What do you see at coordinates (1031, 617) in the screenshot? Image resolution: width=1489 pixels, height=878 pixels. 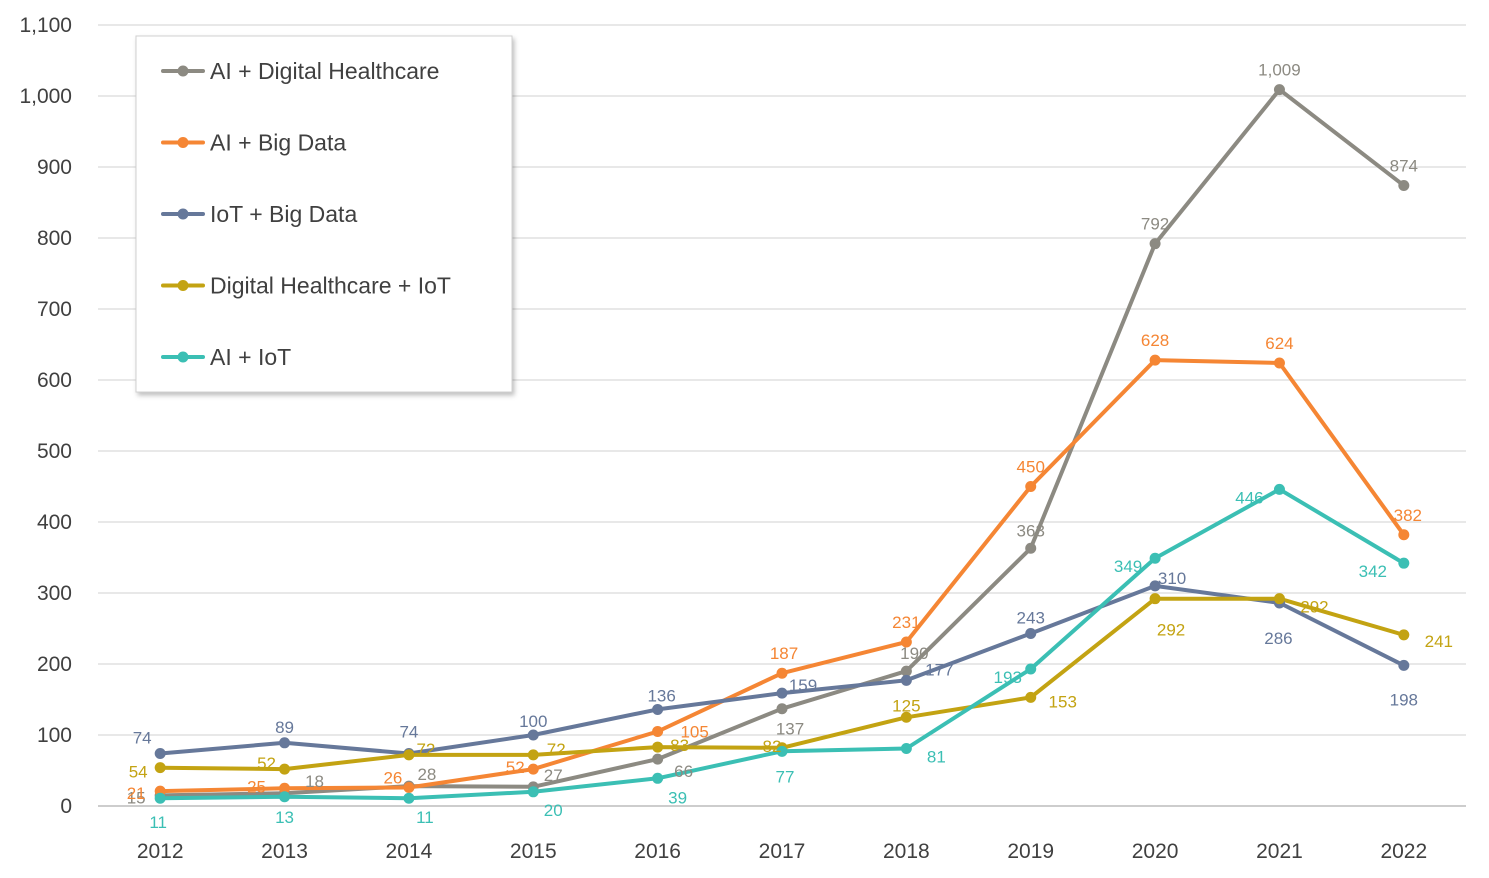 I see `data-label: 243` at bounding box center [1031, 617].